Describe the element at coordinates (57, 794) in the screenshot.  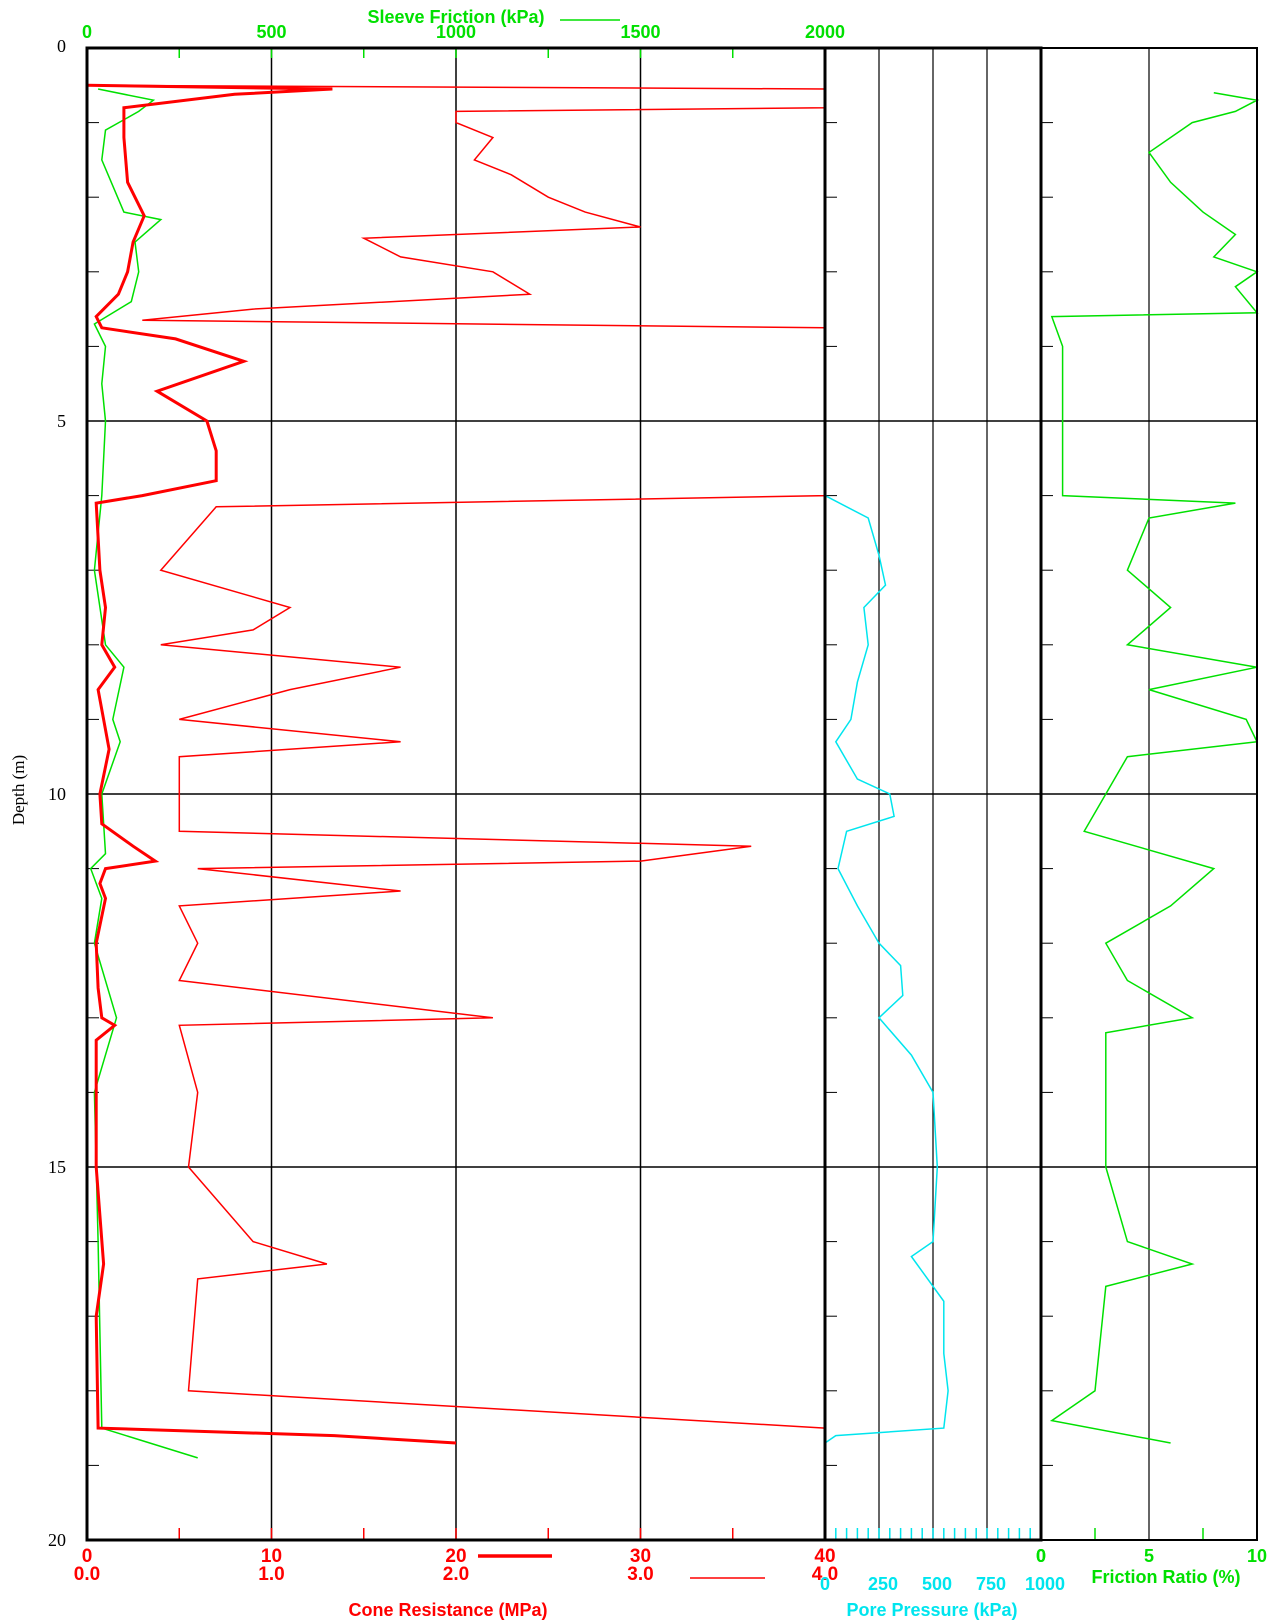
I see `depth-tick-label: 10` at that location.